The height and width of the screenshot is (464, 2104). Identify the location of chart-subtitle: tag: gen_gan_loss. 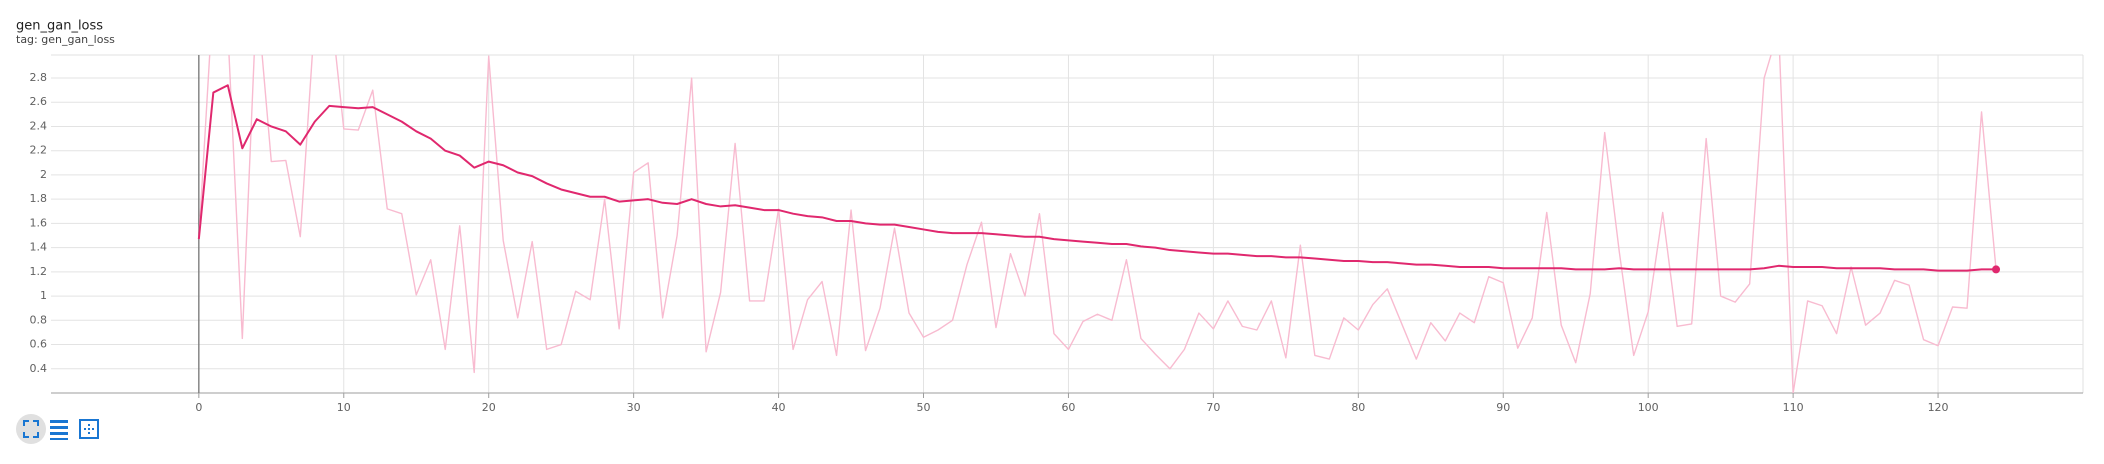
(65, 39).